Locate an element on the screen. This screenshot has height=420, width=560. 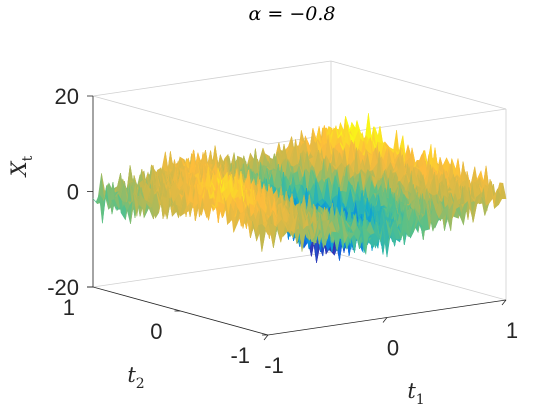
x-axis-label: t1 is located at coordinates (415, 393).